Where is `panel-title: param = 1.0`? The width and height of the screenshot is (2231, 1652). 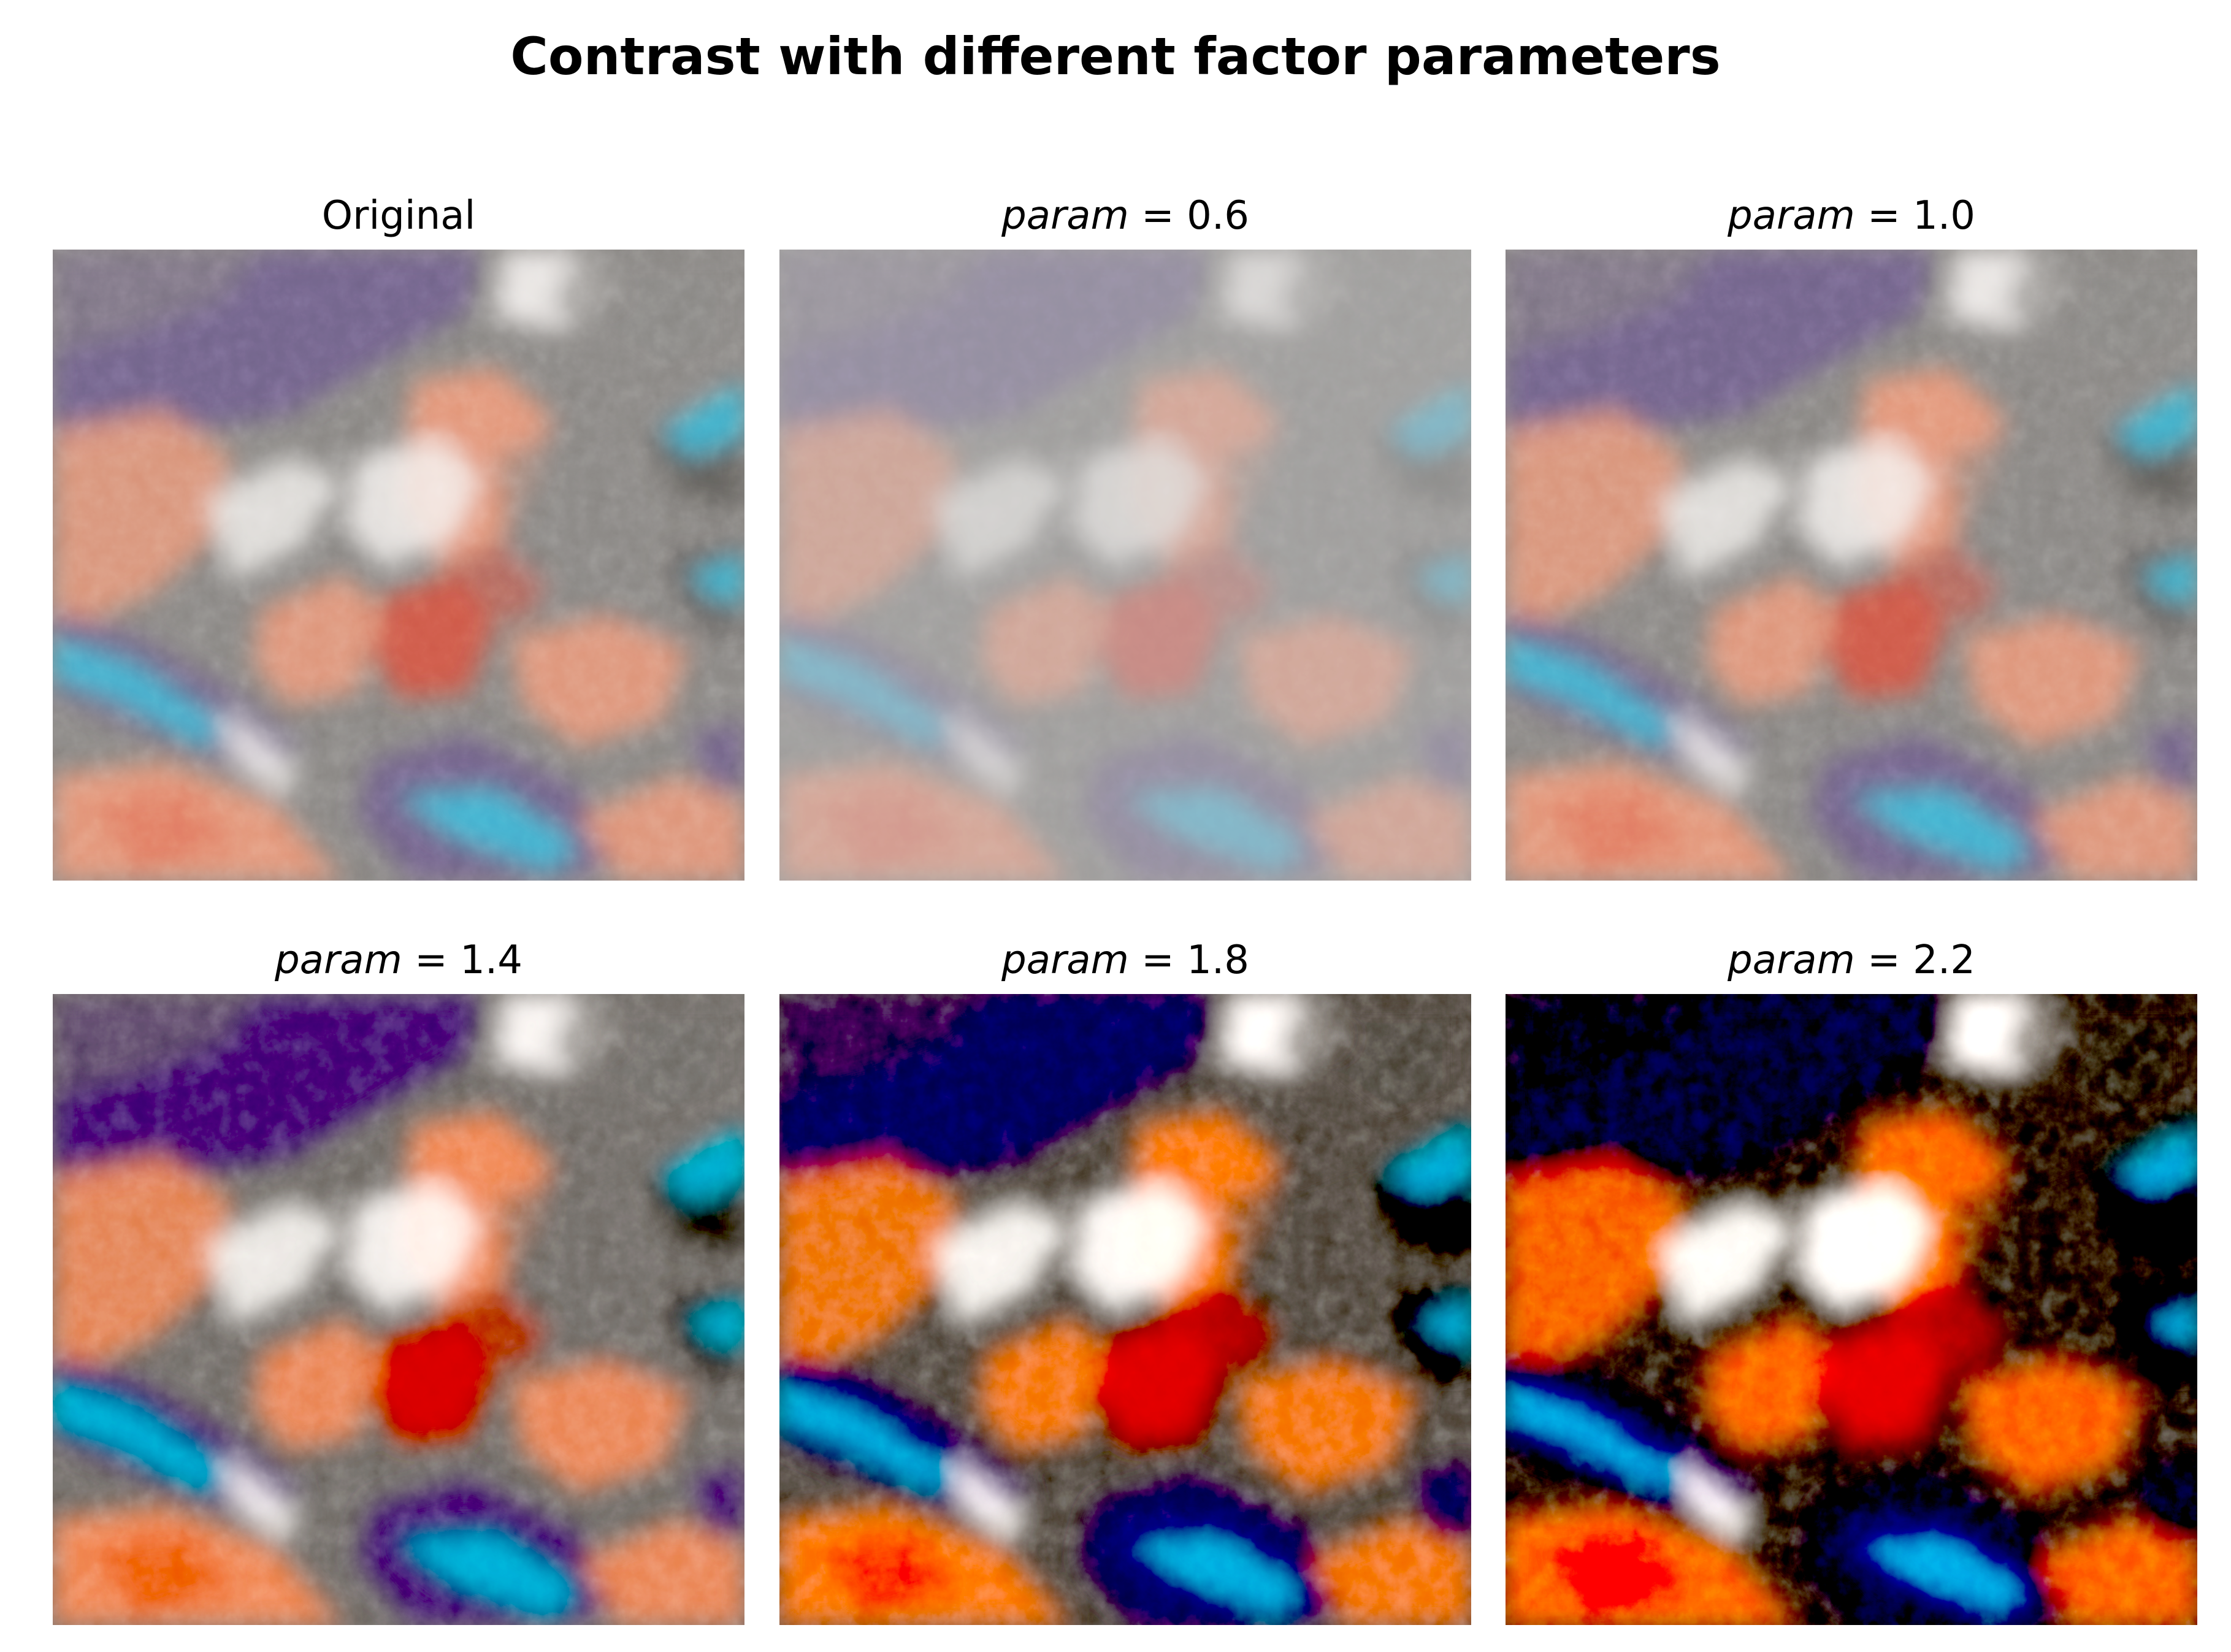
panel-title: param = 1.0 is located at coordinates (1851, 216).